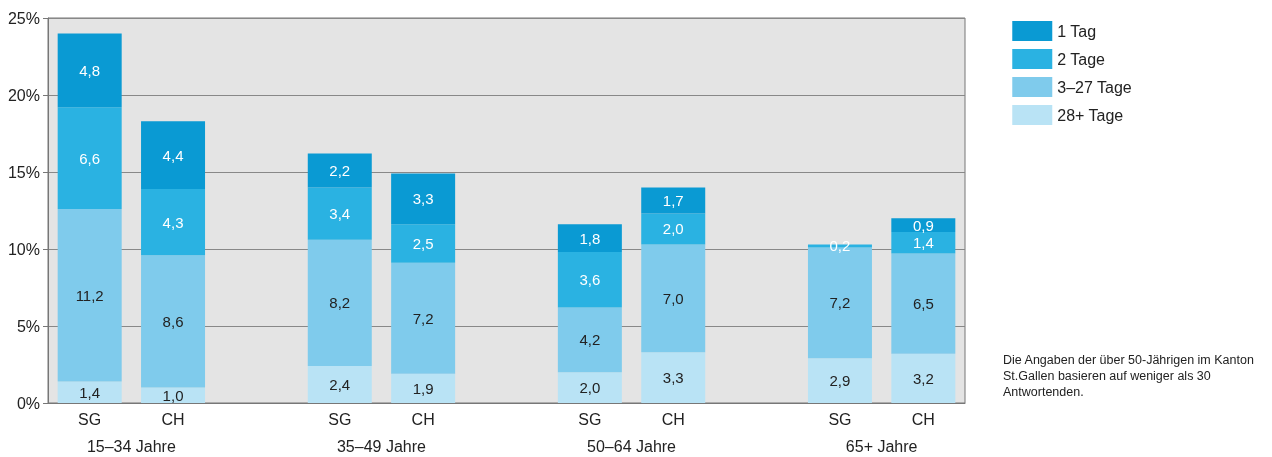 This screenshot has height=457, width=1272. I want to click on y-tick-label: 25%, so click(23, 18).